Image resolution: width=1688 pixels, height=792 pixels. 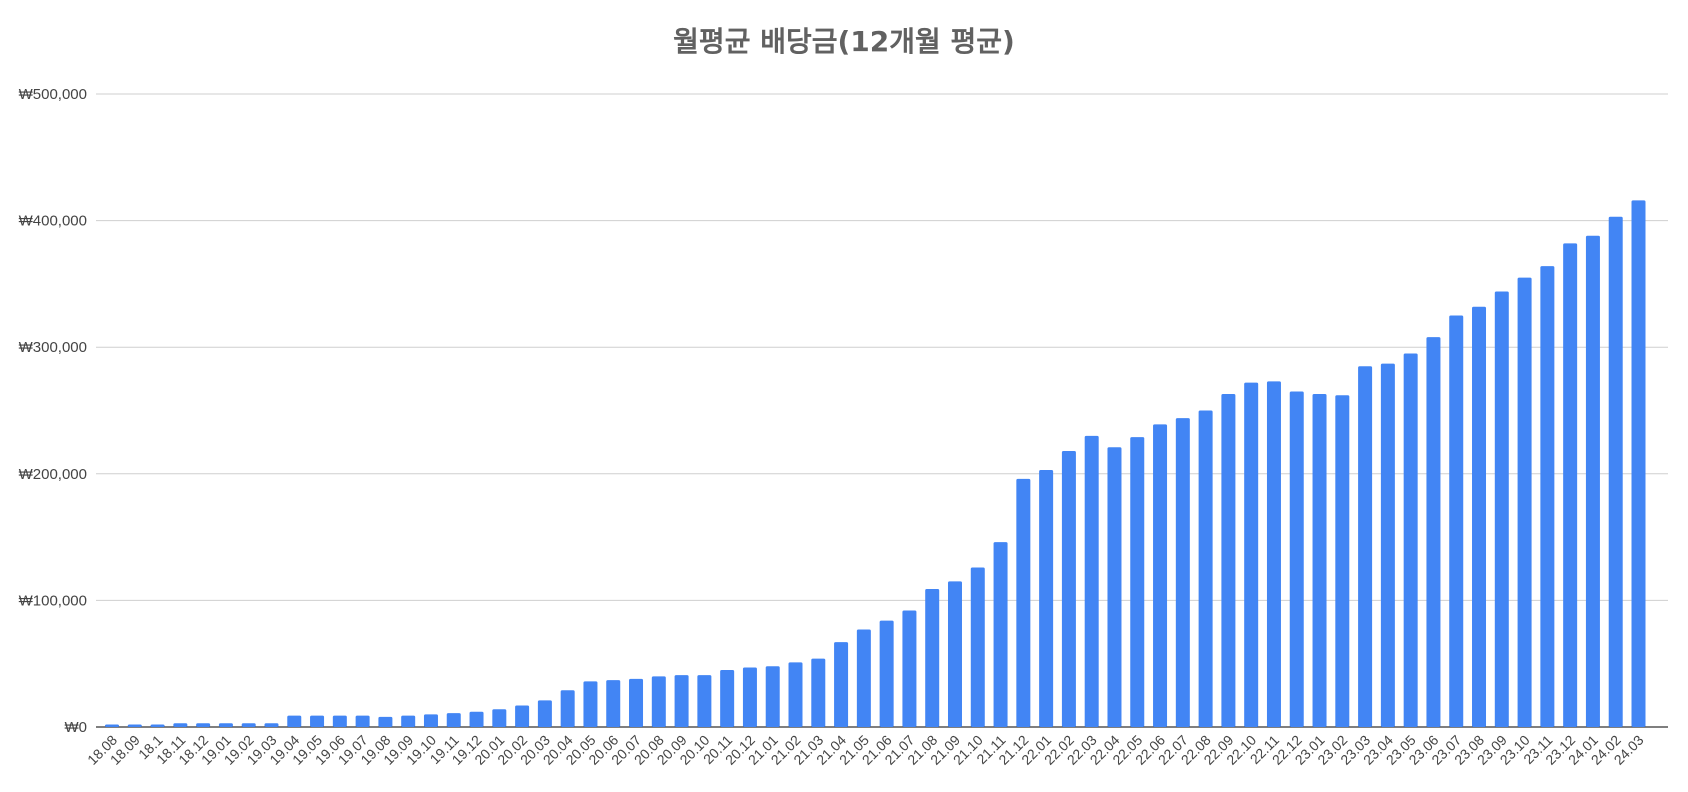 What do you see at coordinates (53, 94) in the screenshot?
I see `y-tick-label: ₩500,000` at bounding box center [53, 94].